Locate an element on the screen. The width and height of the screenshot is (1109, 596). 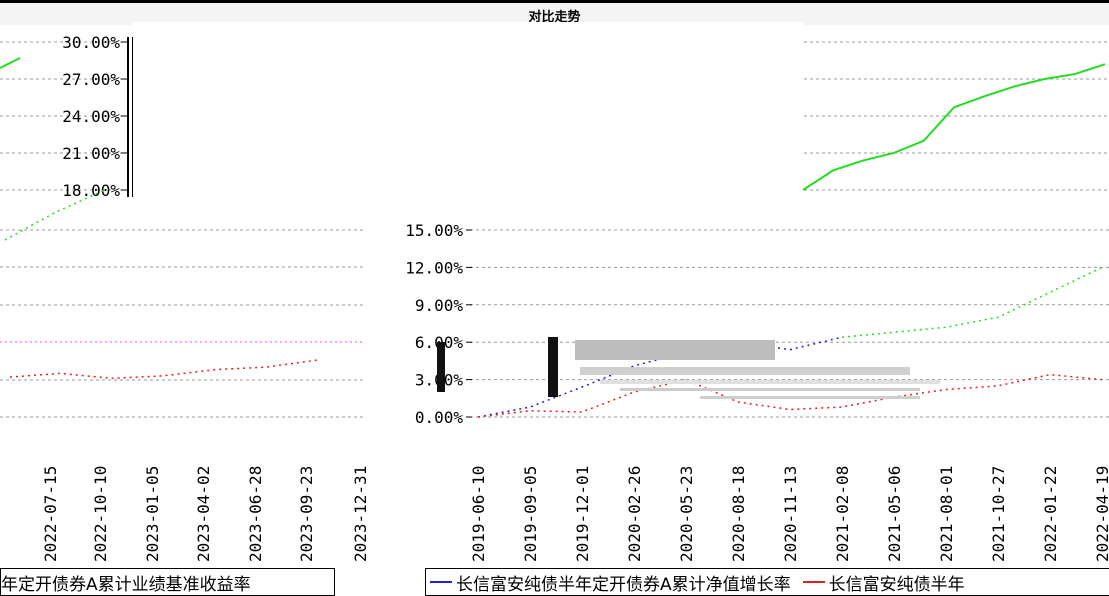
top-y-tick-label: 24.00% is located at coordinates (91, 116).